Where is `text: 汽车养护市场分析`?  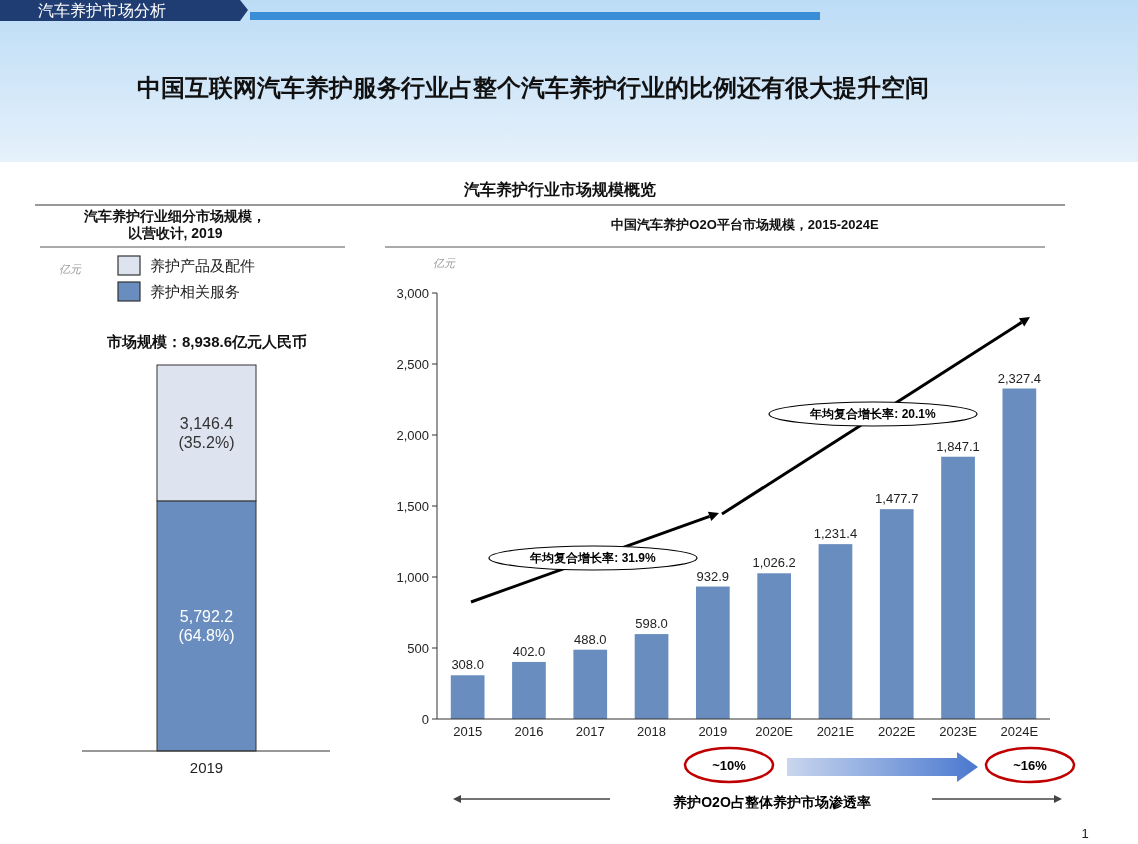
text: 汽车养护市场分析 is located at coordinates (102, 10).